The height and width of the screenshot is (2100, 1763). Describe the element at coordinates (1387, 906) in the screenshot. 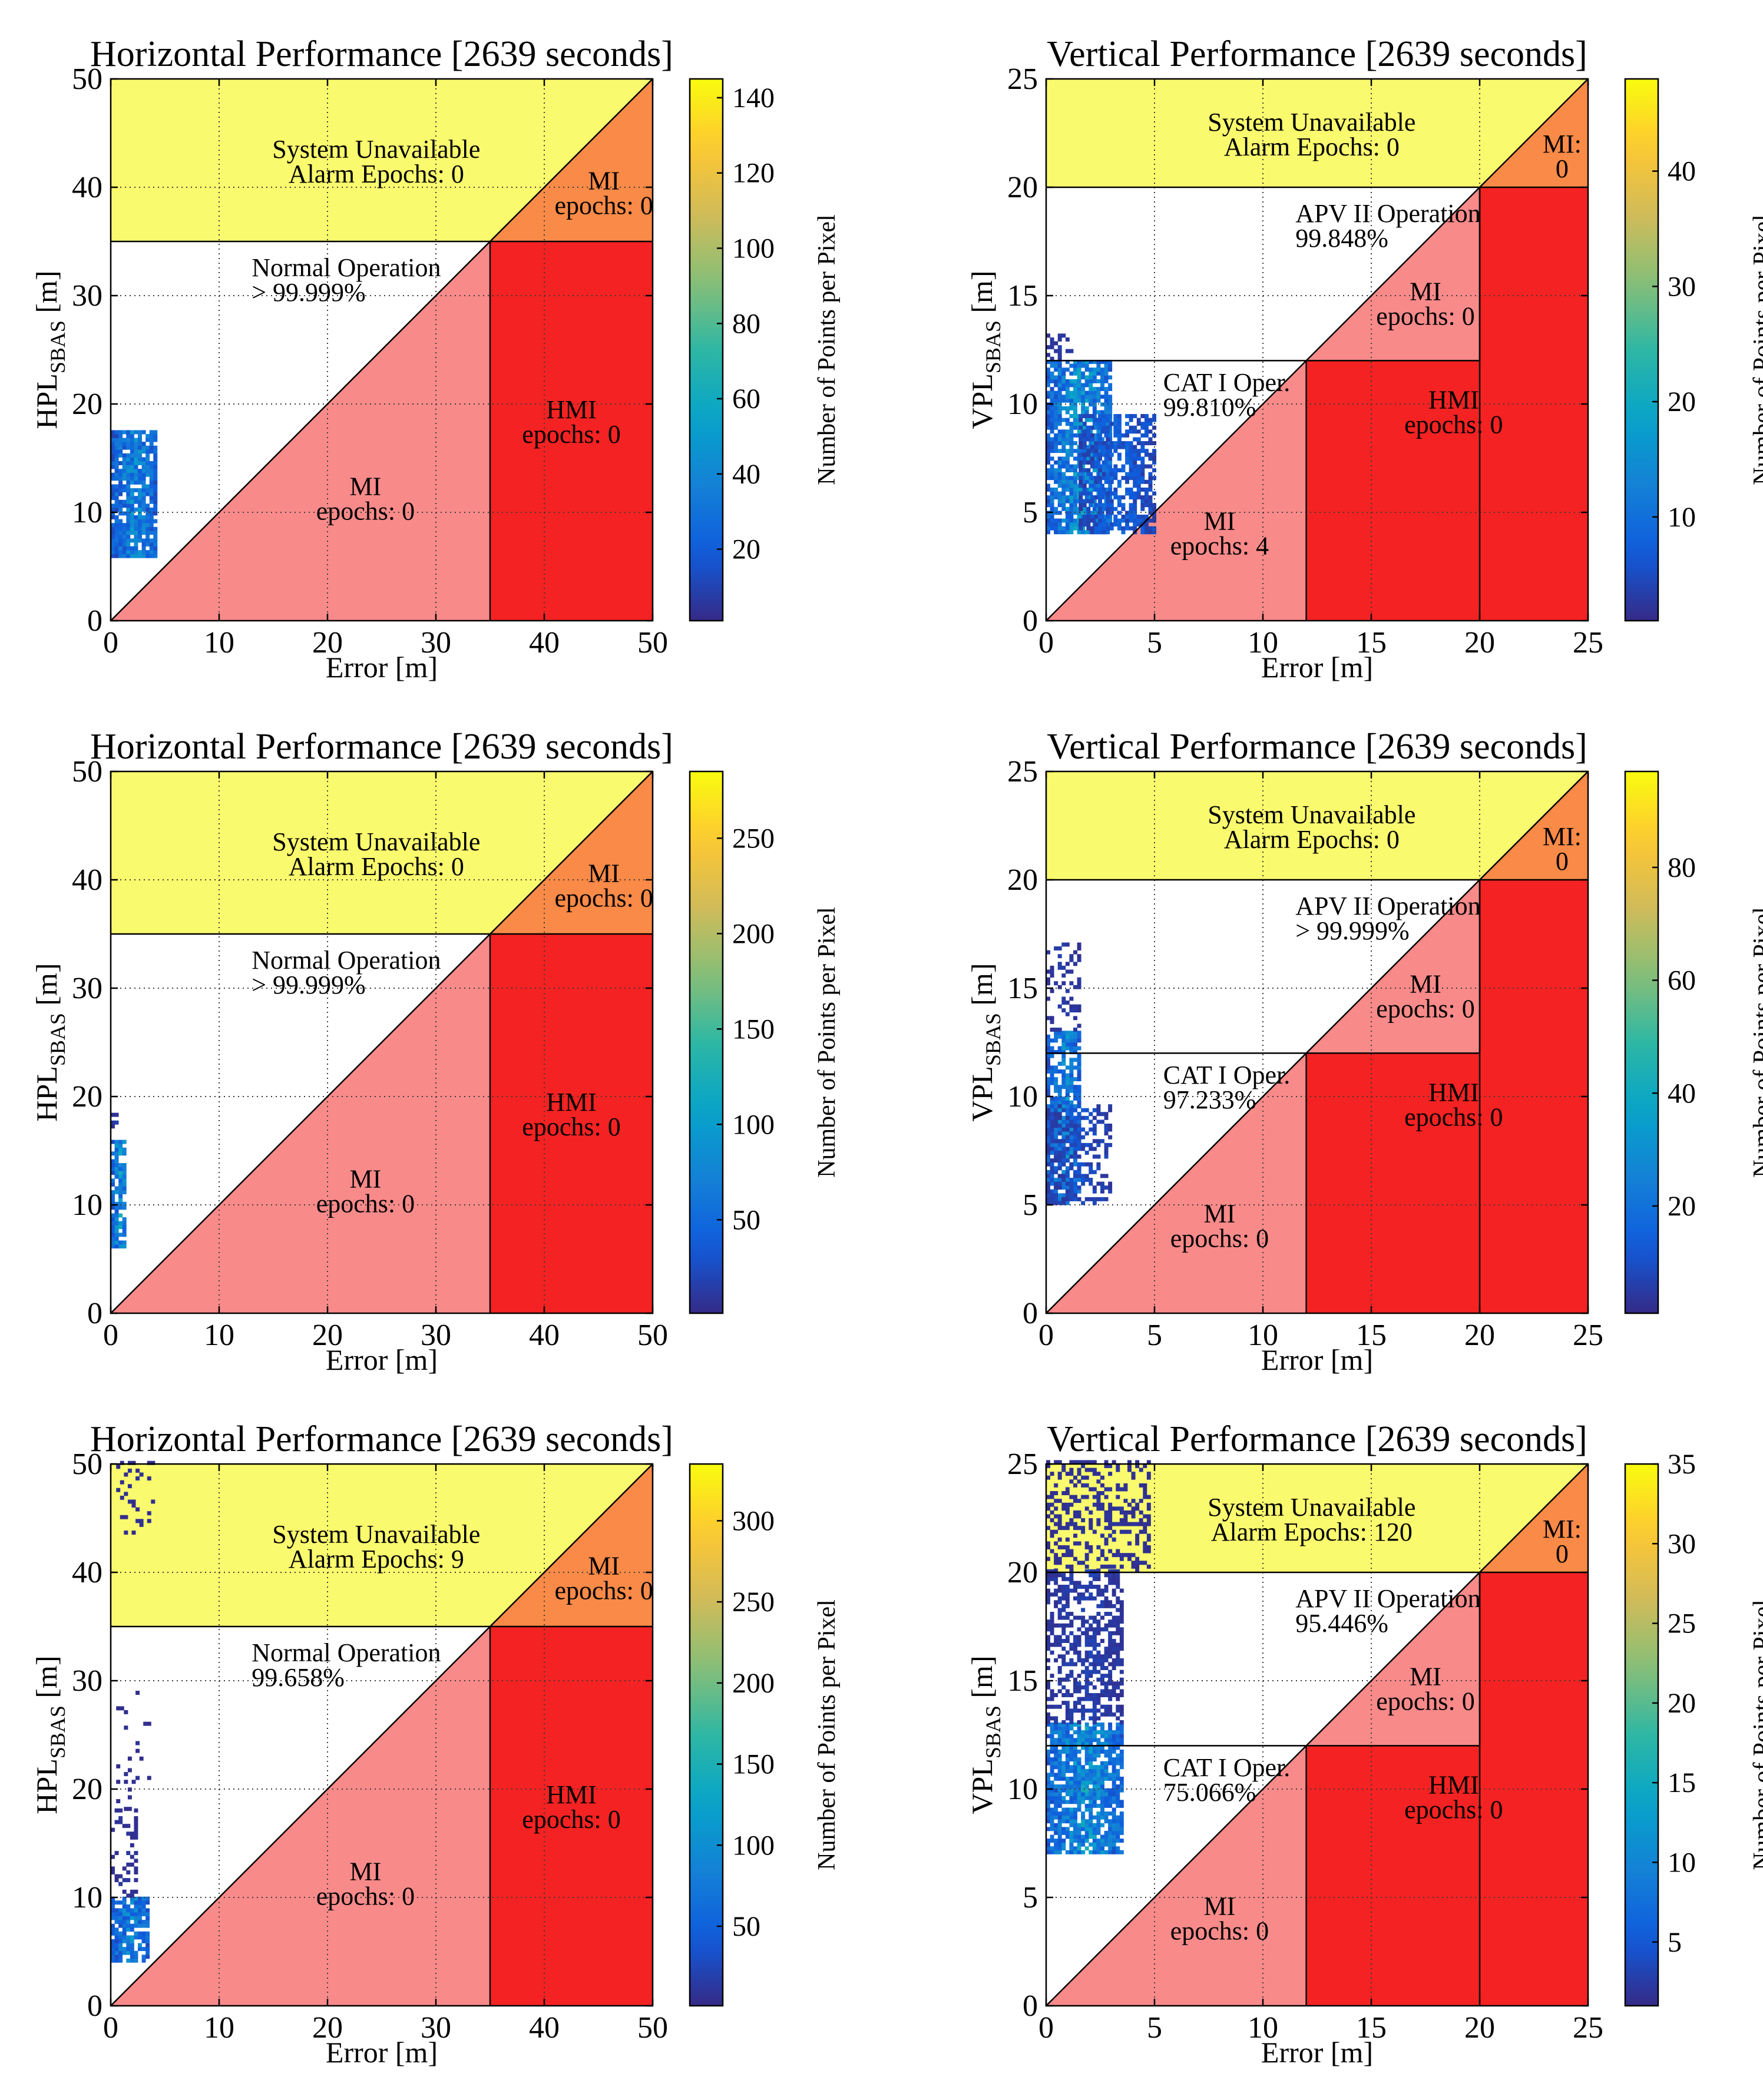

I see `region-label-apv-operation: APV II Operation` at that location.